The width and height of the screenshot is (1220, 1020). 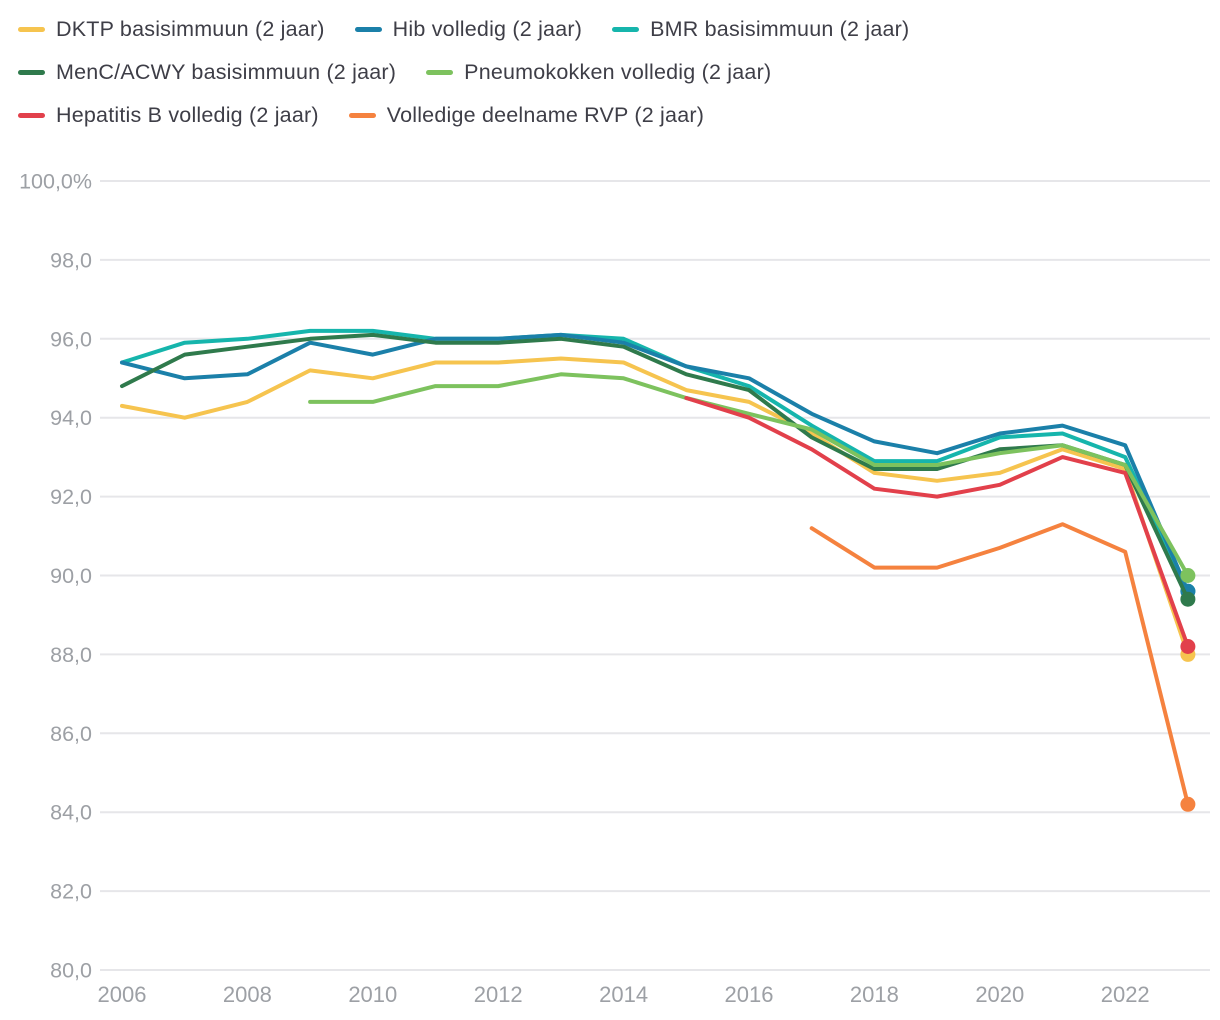 I want to click on x-axis-tick-label: 2008, so click(x=247, y=994).